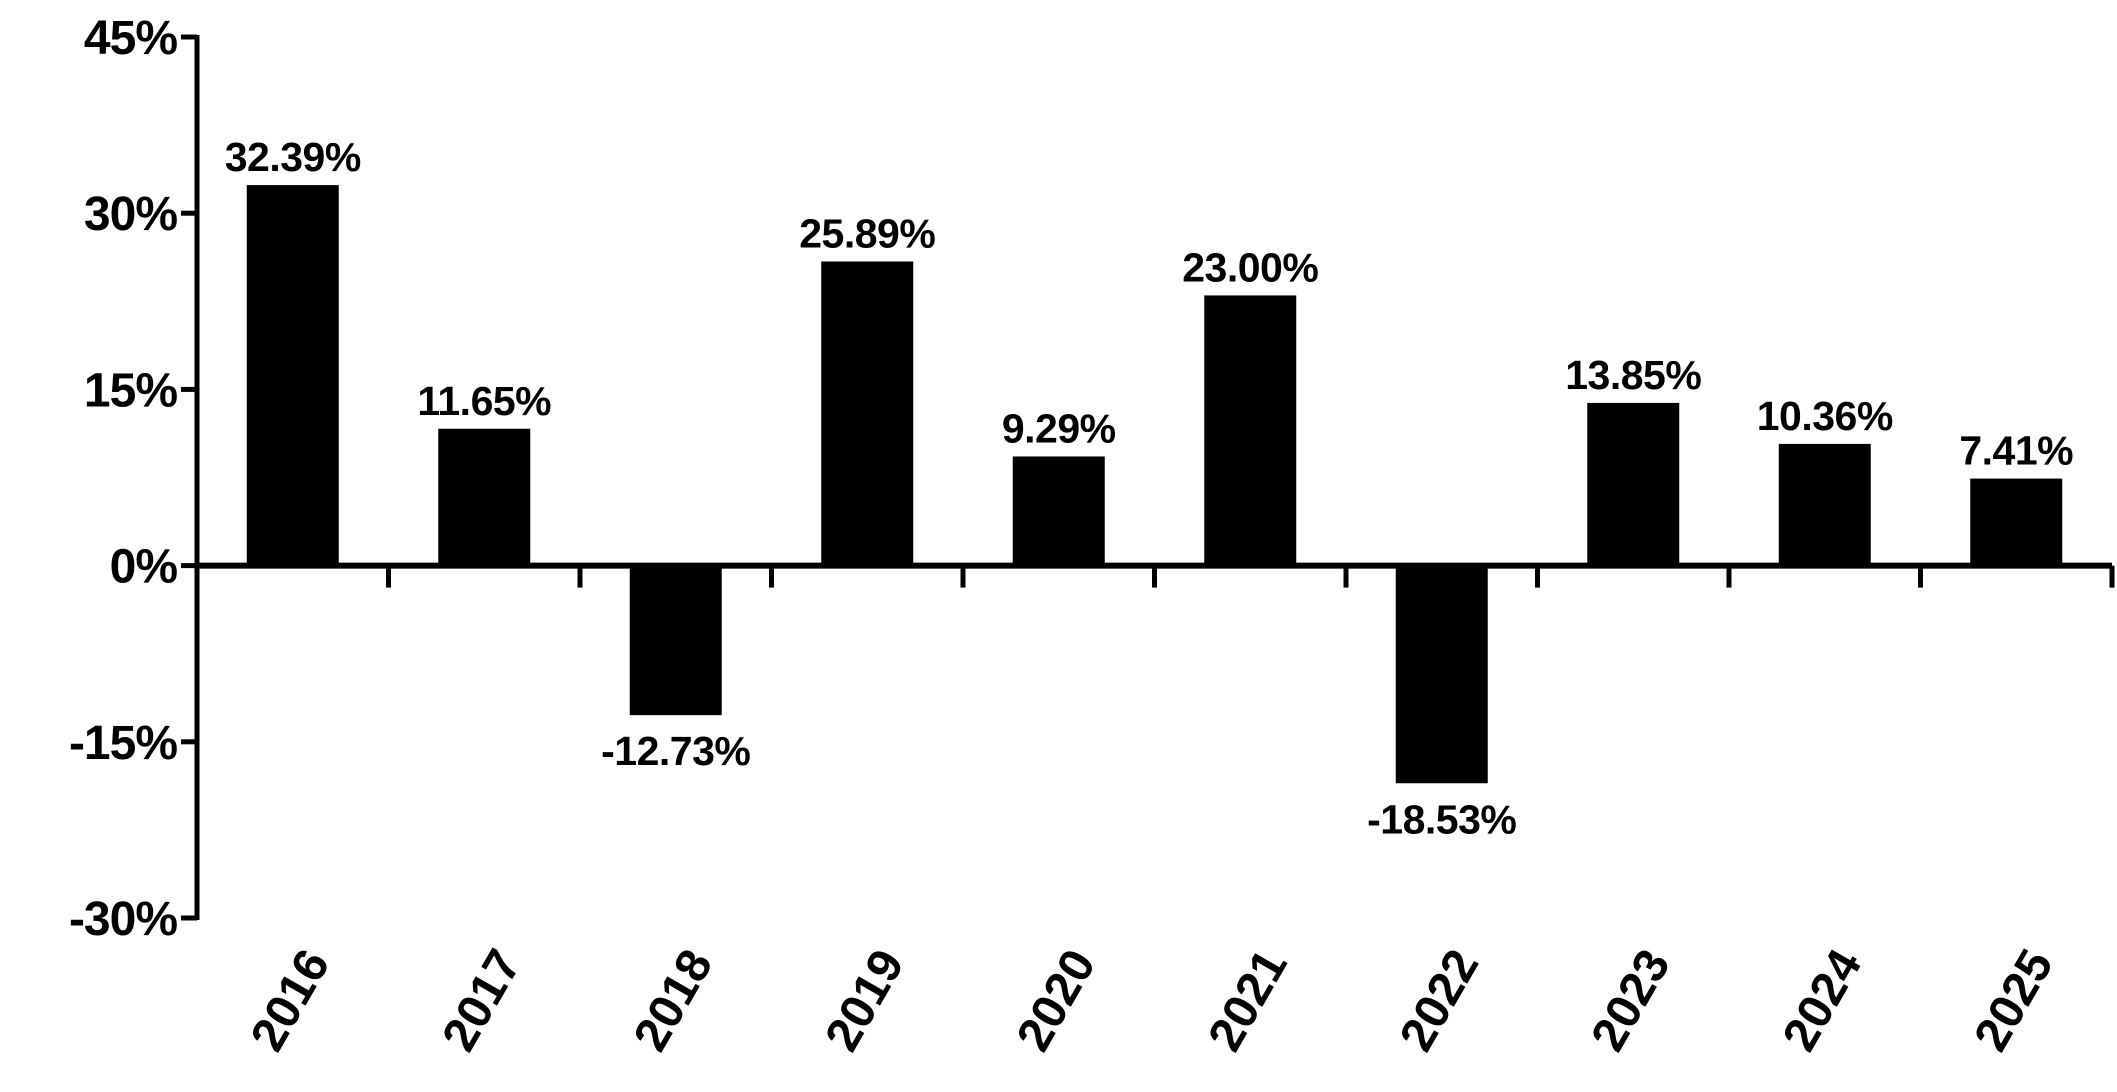  What do you see at coordinates (1822, 1000) in the screenshot?
I see `x-tick-label-2024: 2024` at bounding box center [1822, 1000].